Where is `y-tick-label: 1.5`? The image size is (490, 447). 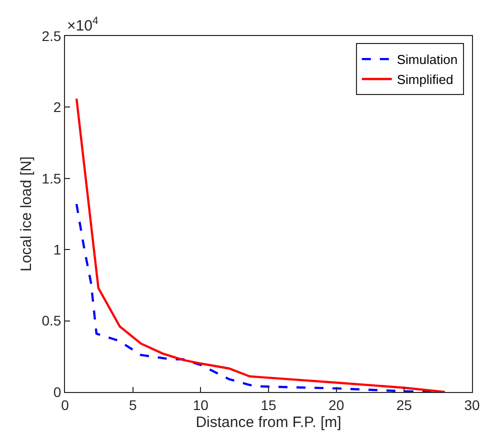
y-tick-label: 1.5 is located at coordinates (52, 178).